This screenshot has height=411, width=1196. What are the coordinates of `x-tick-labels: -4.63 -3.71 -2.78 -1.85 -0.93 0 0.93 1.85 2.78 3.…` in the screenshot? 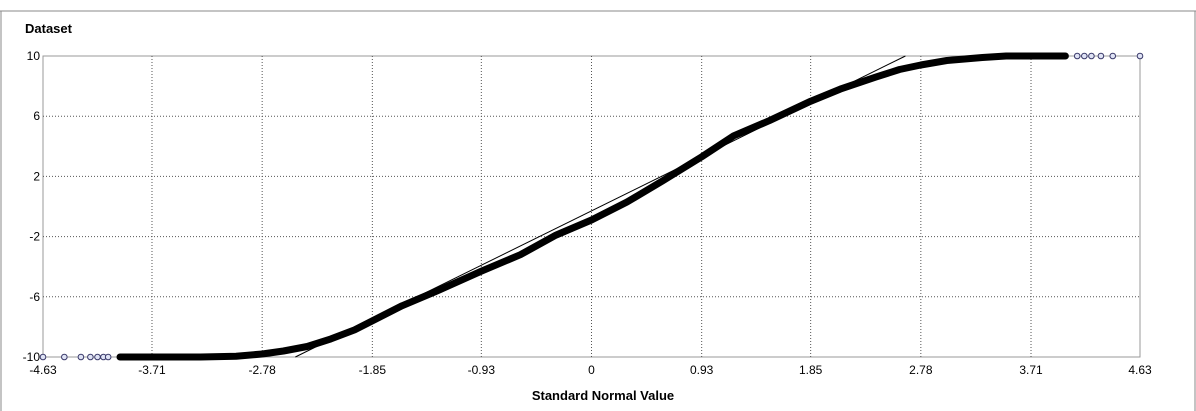 It's located at (590, 370).